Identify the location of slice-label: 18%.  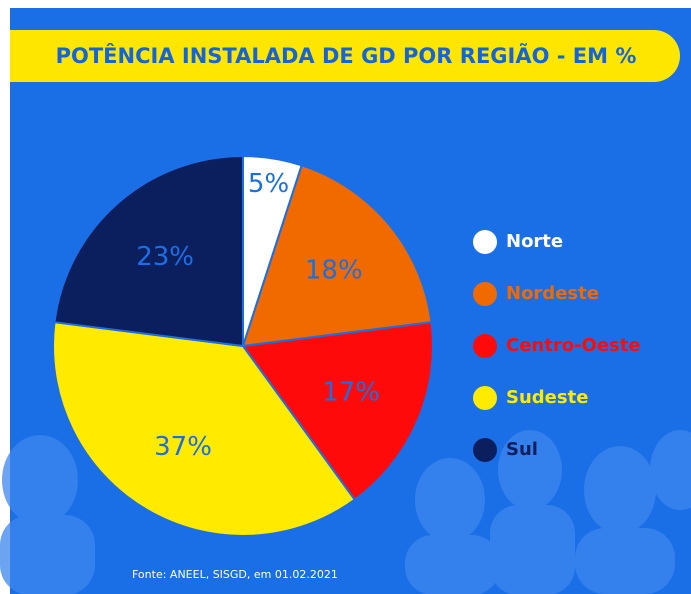
(334, 270).